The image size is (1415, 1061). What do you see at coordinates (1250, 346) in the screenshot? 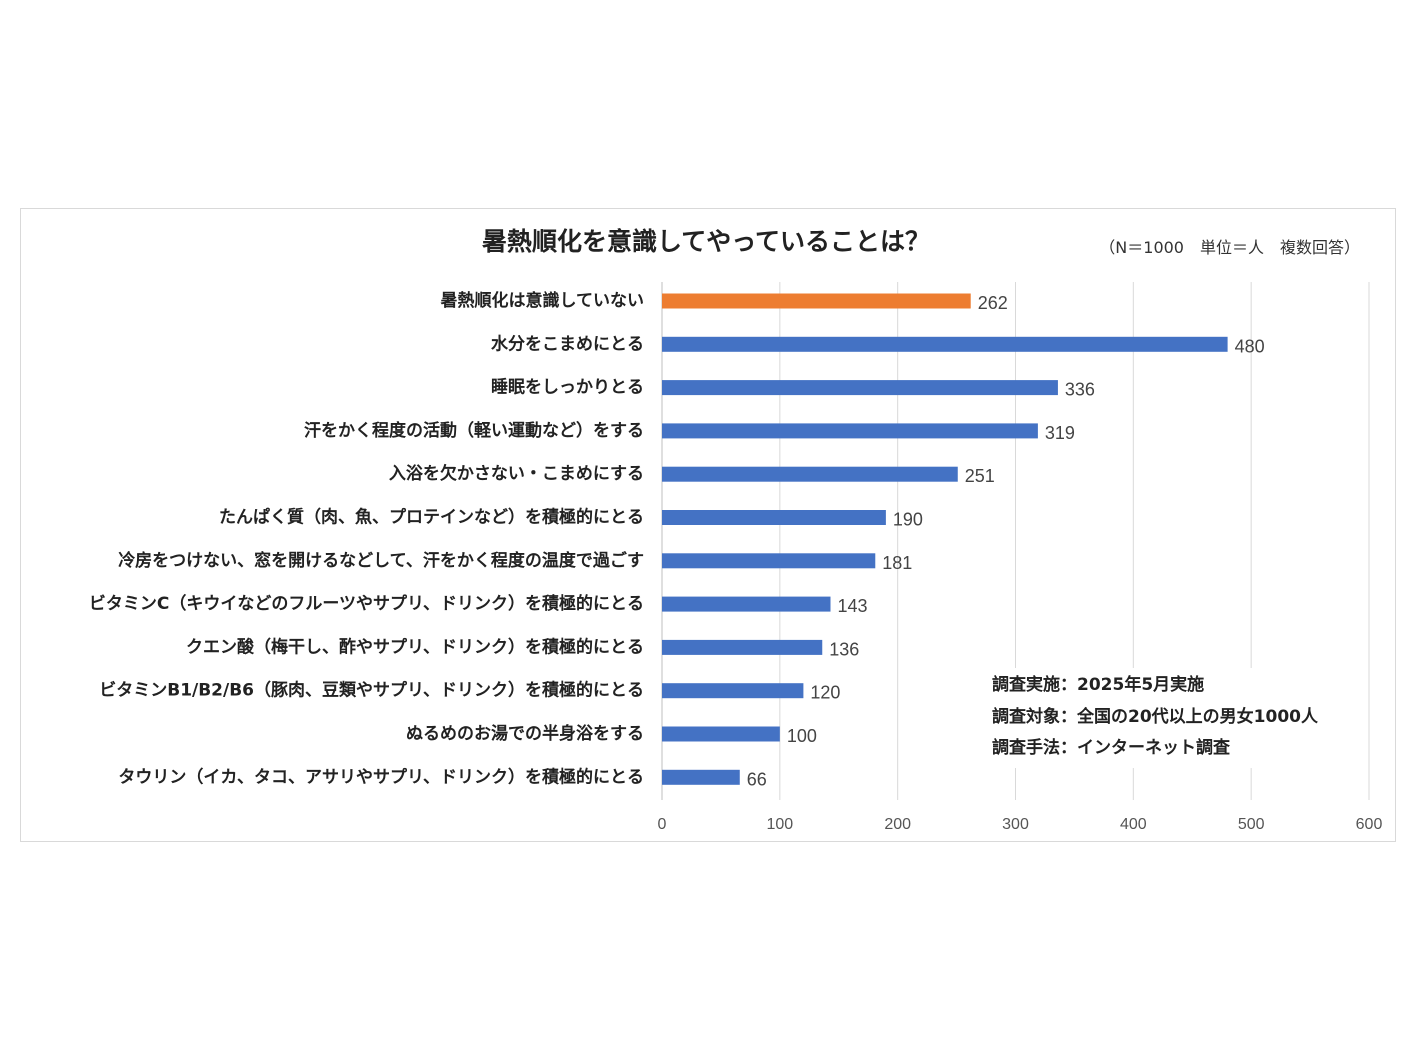
I see `data-label: 480` at bounding box center [1250, 346].